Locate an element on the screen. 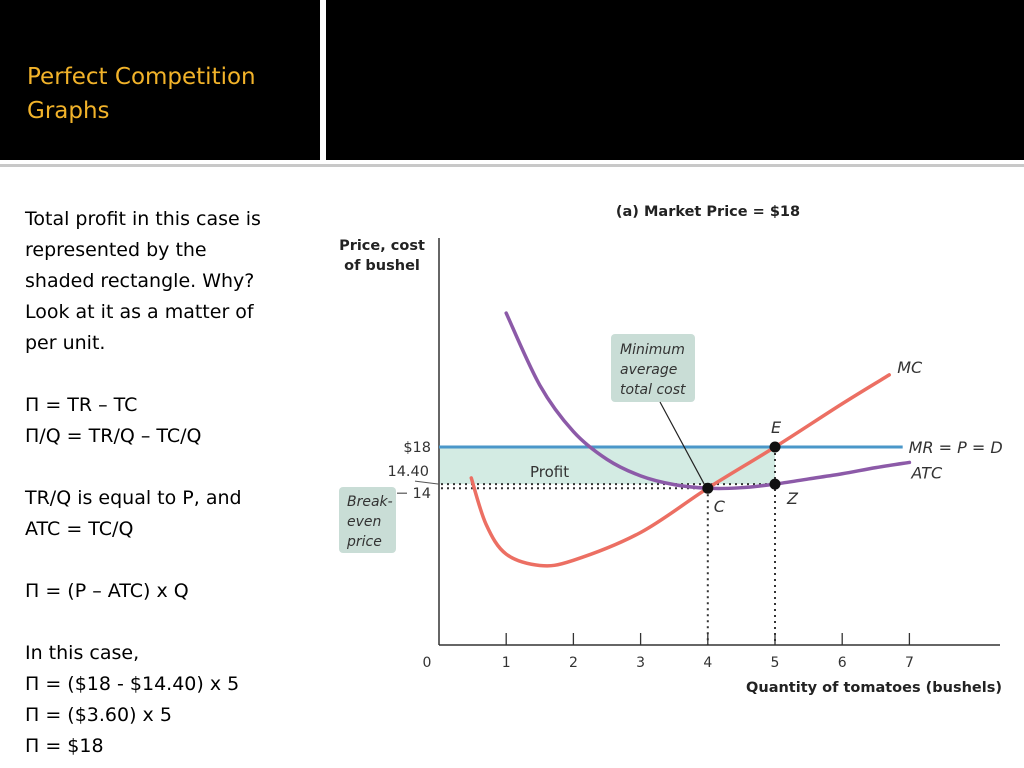 This screenshot has height=768, width=1024. body-line: In this case, is located at coordinates (82, 653).